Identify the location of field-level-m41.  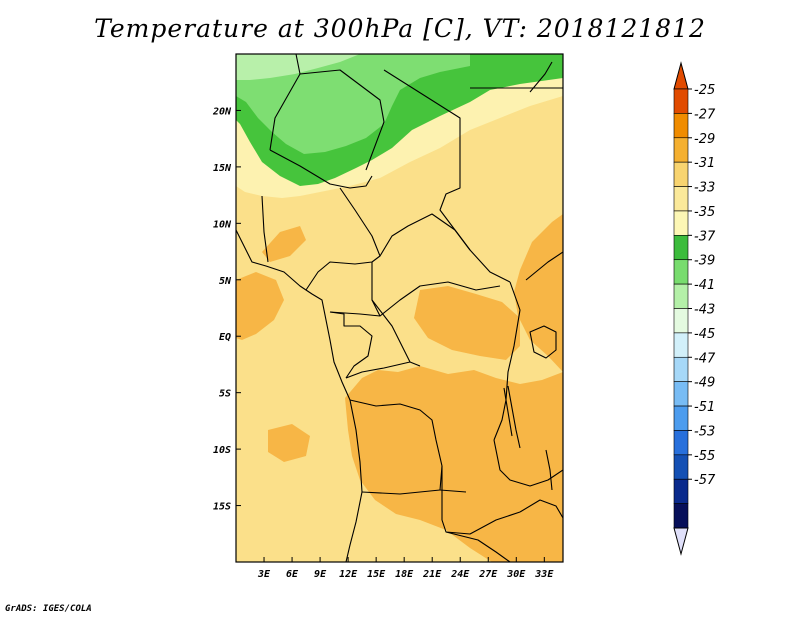
(298, 67).